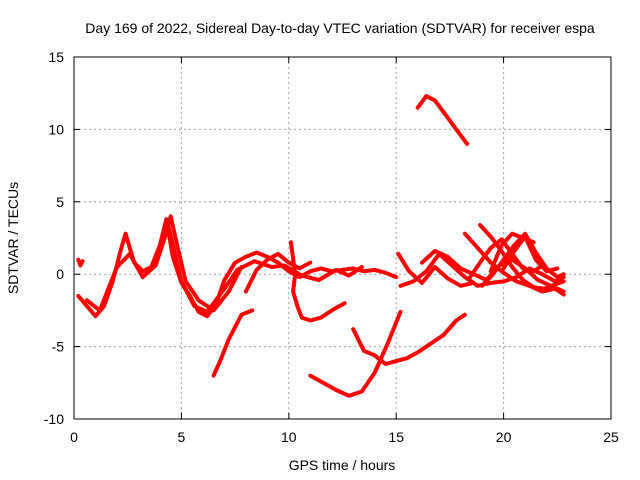 Image resolution: width=640 pixels, height=480 pixels. I want to click on x-tick-label: 15, so click(396, 437).